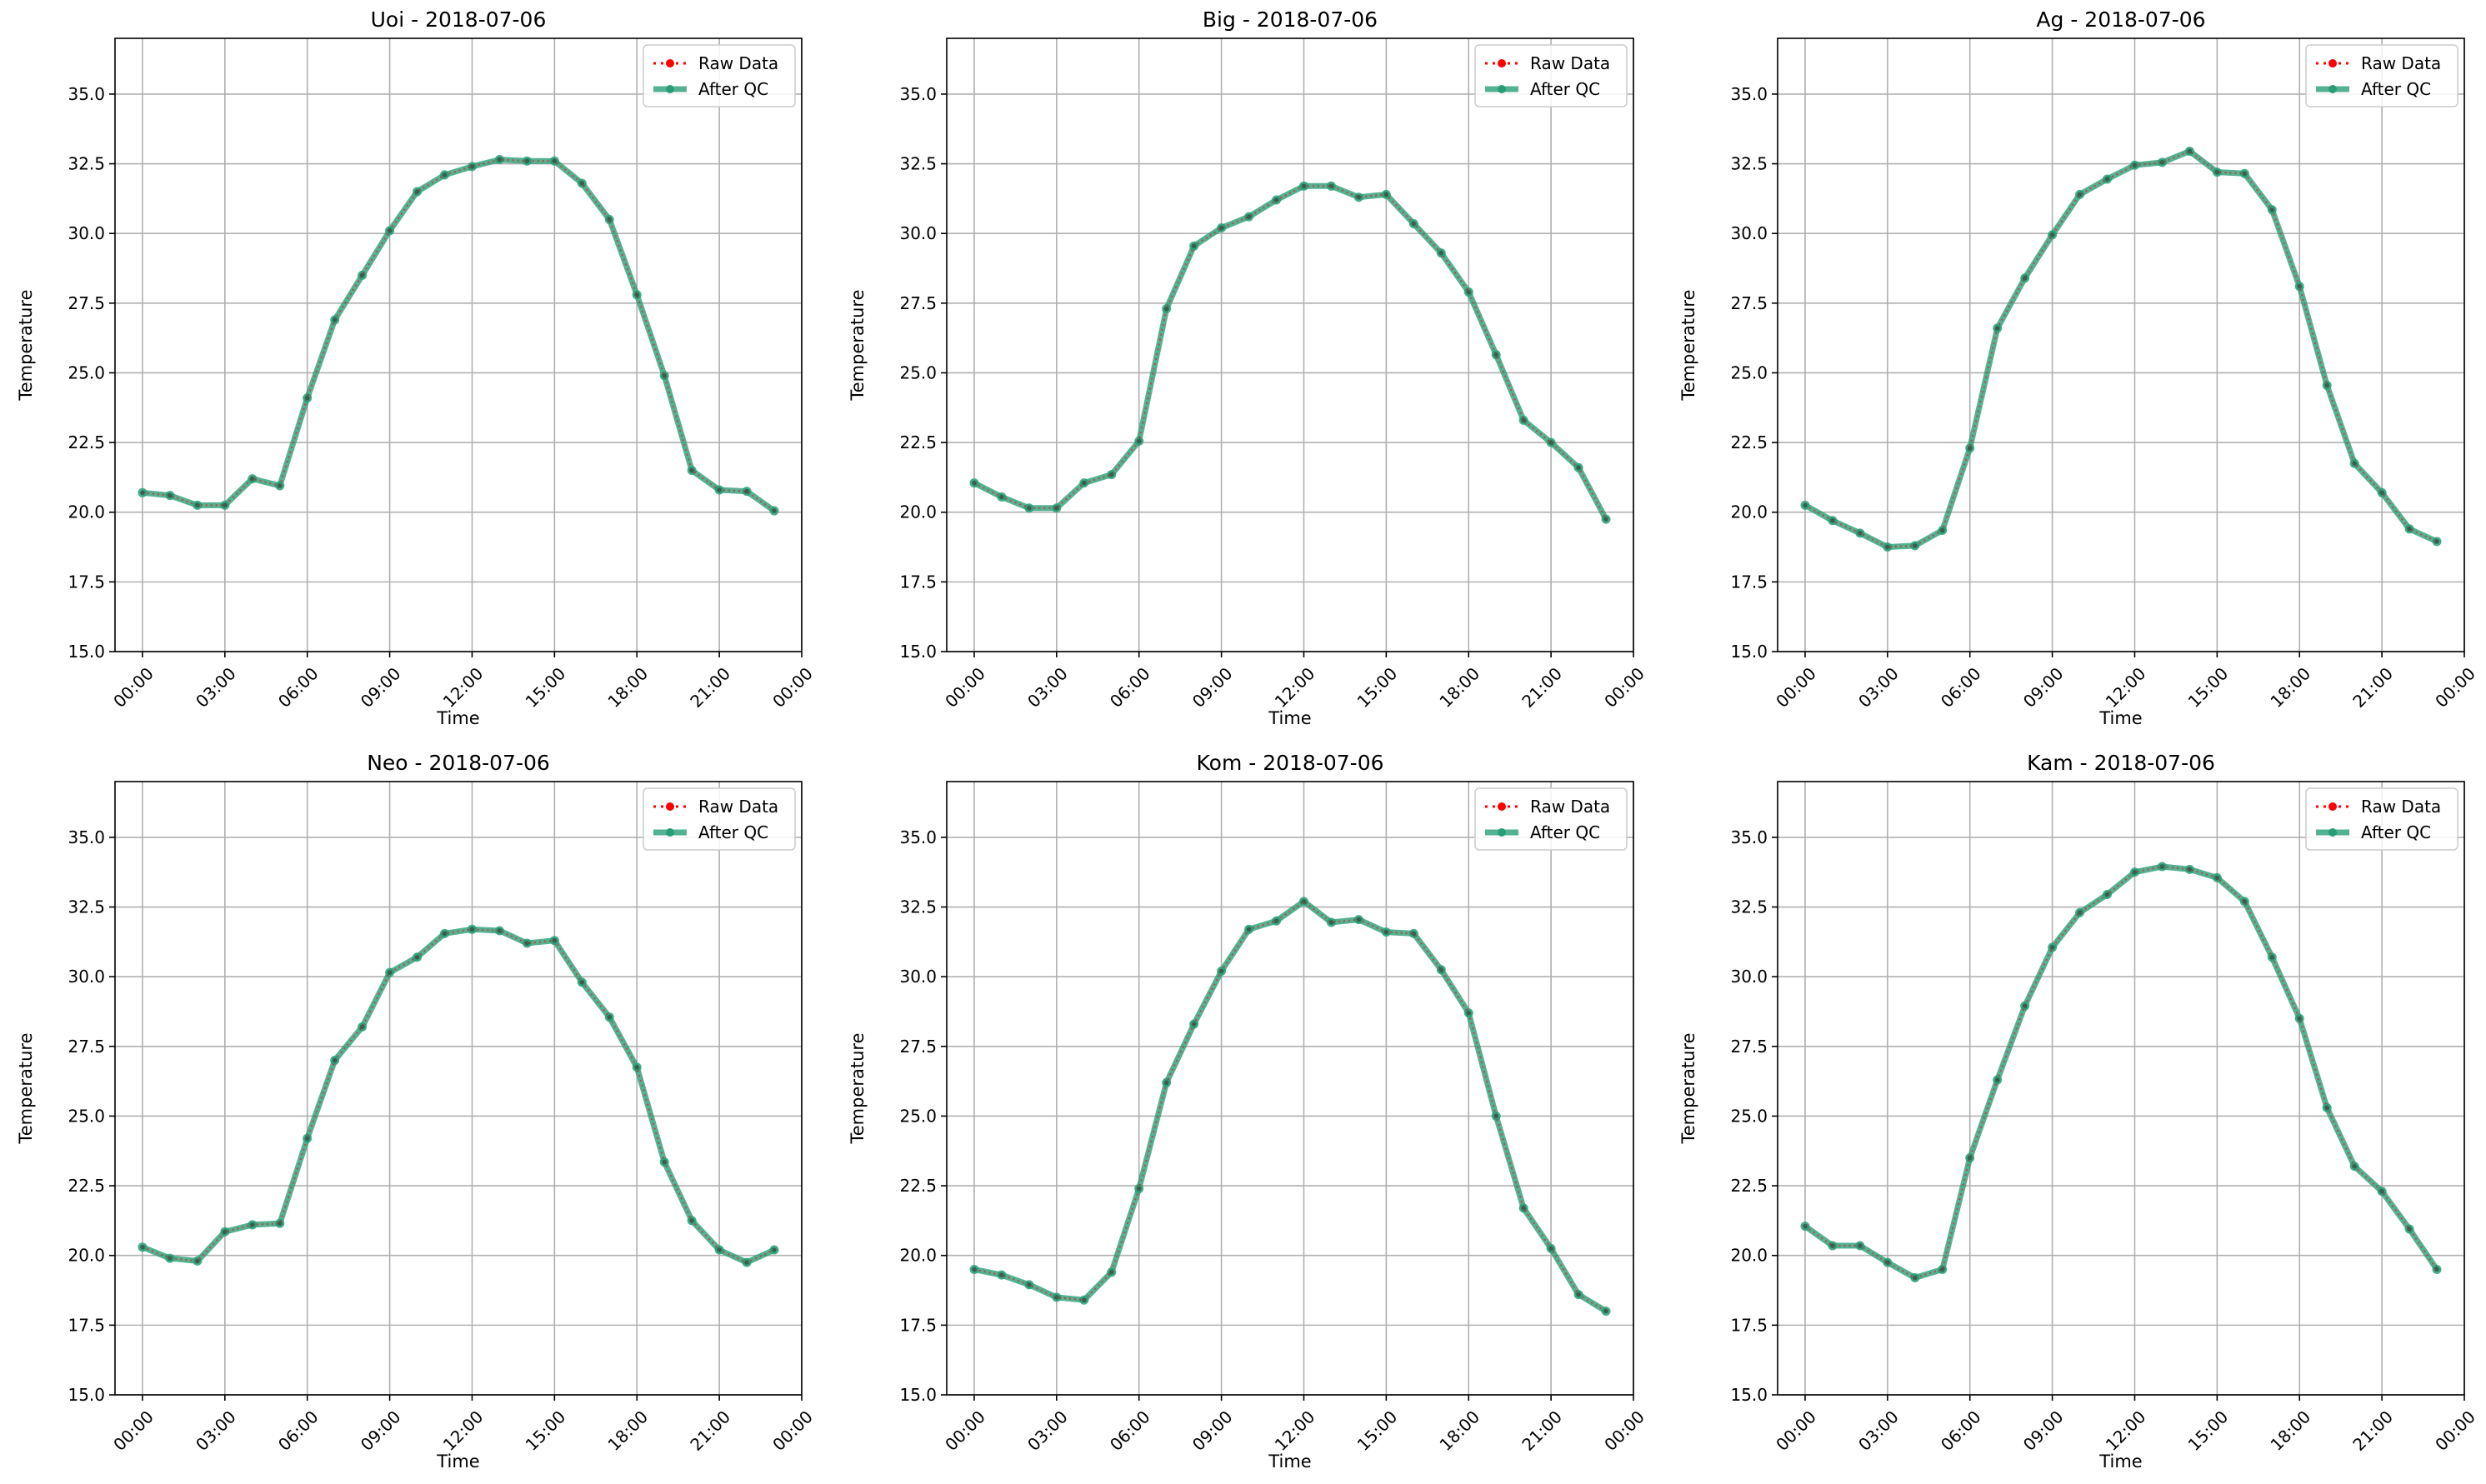  Describe the element at coordinates (1290, 763) in the screenshot. I see `subplot-title: Kom - 2018-07-06` at that location.